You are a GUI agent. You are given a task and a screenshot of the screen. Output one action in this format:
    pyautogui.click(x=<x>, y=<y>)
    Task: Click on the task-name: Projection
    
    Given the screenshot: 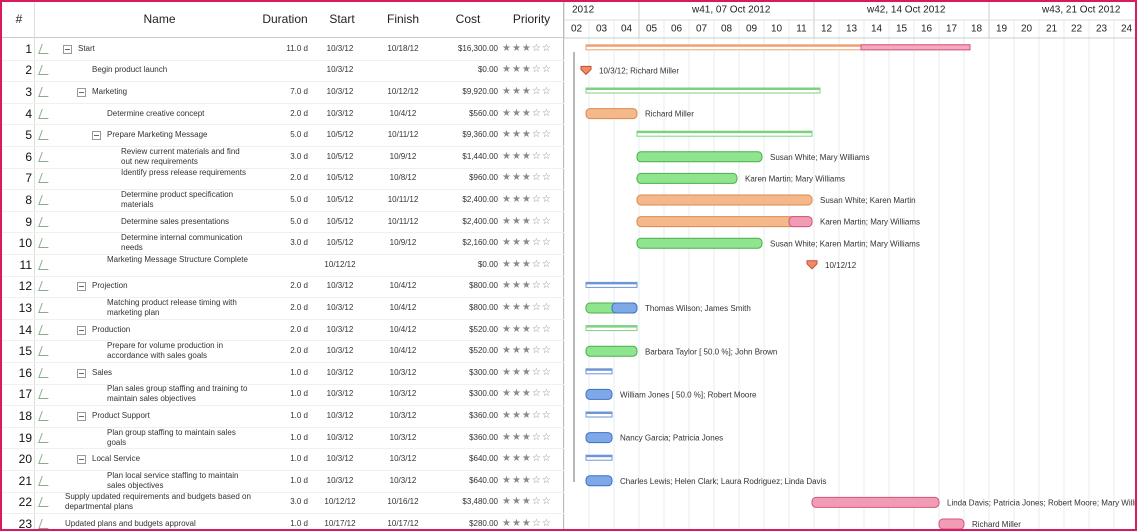 What is the action you would take?
    pyautogui.click(x=110, y=286)
    